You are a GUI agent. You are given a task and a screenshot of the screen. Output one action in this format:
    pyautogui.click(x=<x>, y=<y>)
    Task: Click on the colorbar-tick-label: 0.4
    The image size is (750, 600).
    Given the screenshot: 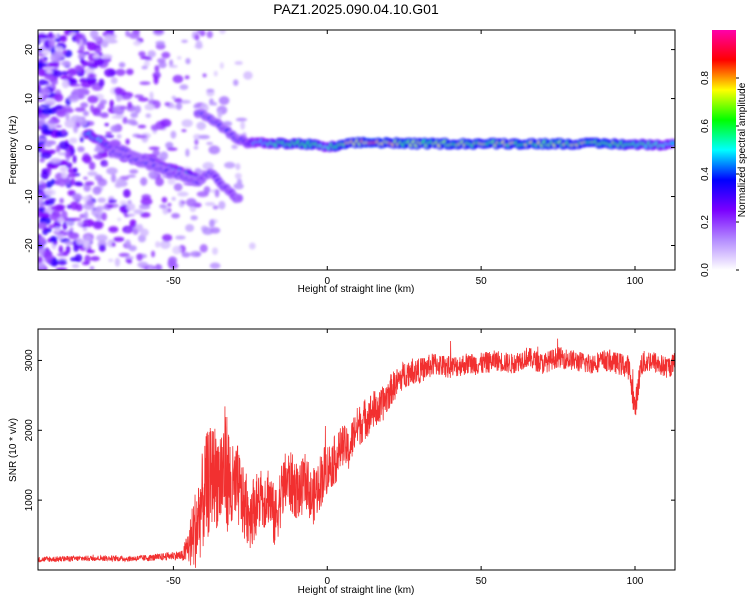 What is the action you would take?
    pyautogui.click(x=705, y=174)
    